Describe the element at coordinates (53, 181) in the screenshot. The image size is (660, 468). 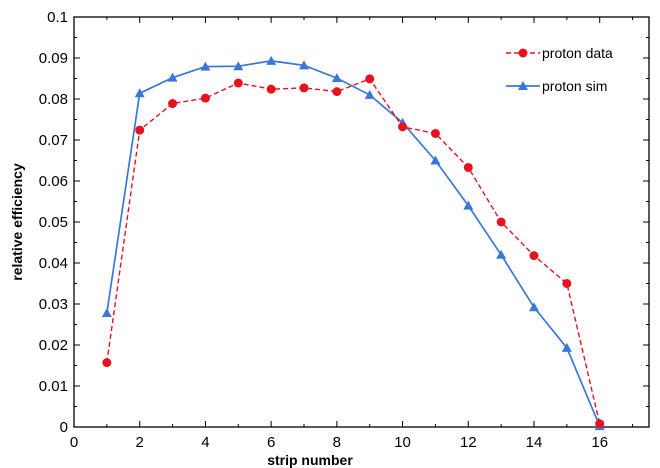
I see `y-tick-label: 0.06` at that location.